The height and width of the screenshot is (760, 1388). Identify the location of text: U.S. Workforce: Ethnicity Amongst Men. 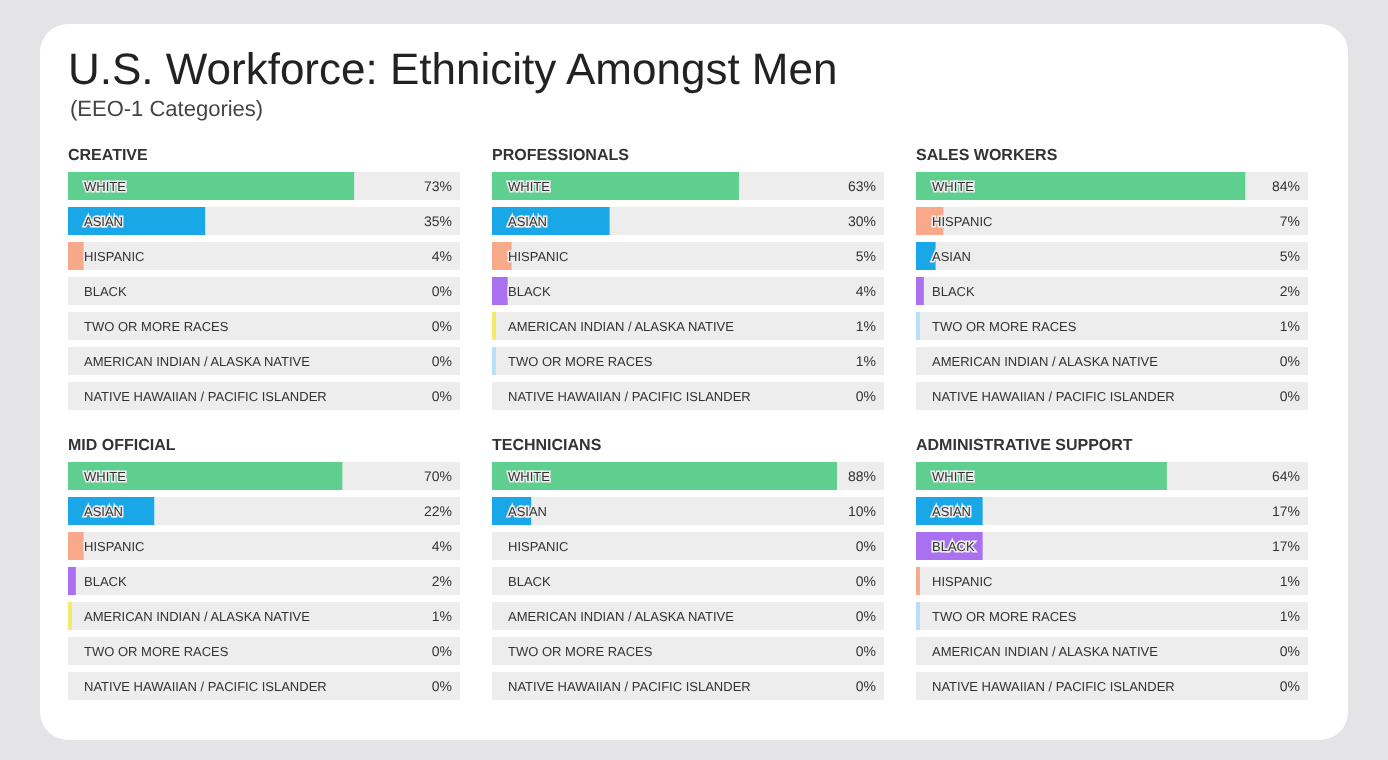
(453, 69).